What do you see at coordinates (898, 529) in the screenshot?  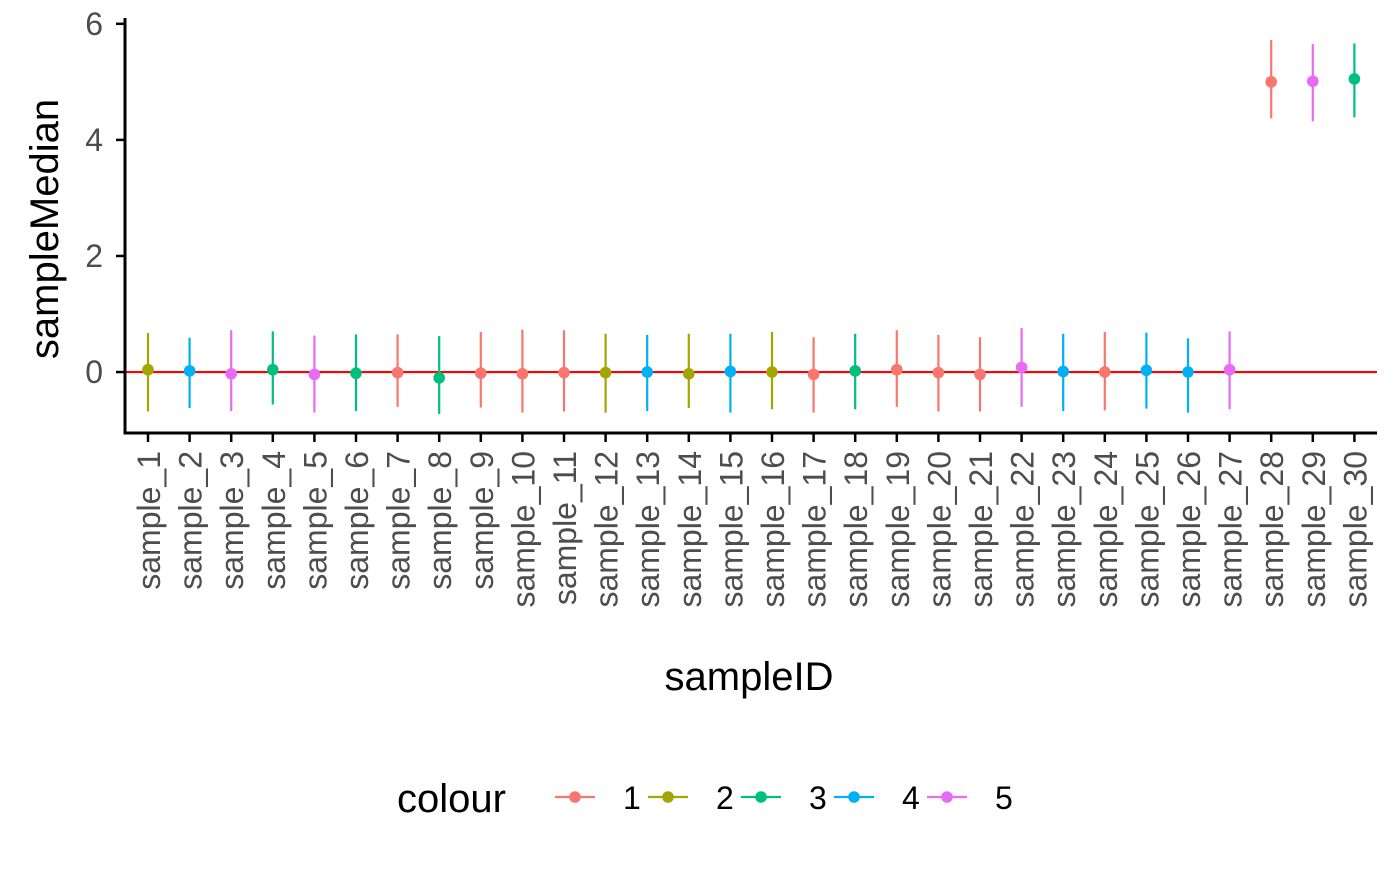 I see `x-tick-label: sample_19` at bounding box center [898, 529].